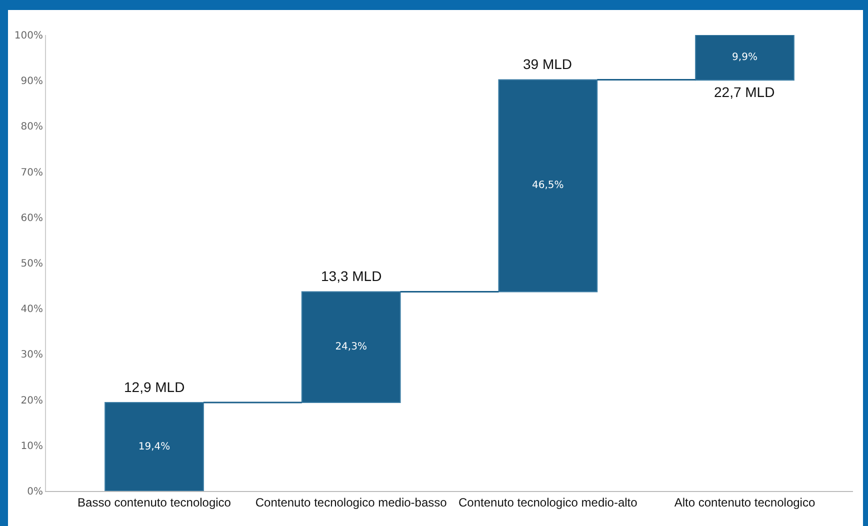 This screenshot has height=526, width=868. Describe the element at coordinates (31, 127) in the screenshot. I see `y-tick-label: 80%` at that location.